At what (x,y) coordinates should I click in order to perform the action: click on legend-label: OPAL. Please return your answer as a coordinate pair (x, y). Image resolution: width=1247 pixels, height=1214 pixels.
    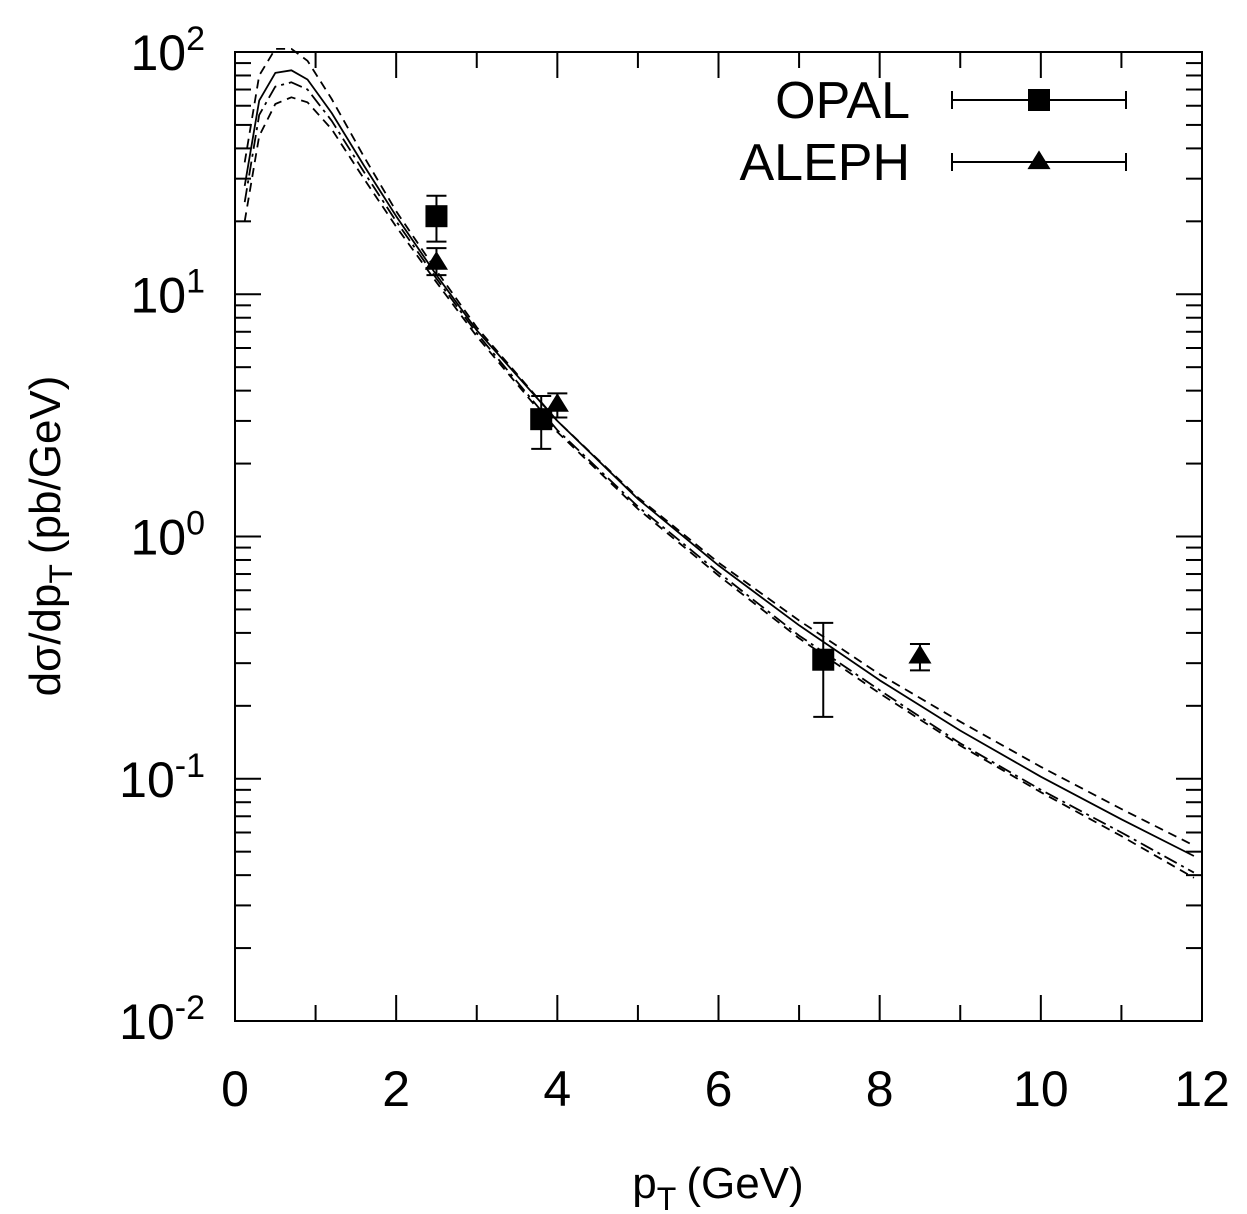
    Looking at the image, I should click on (842, 101).